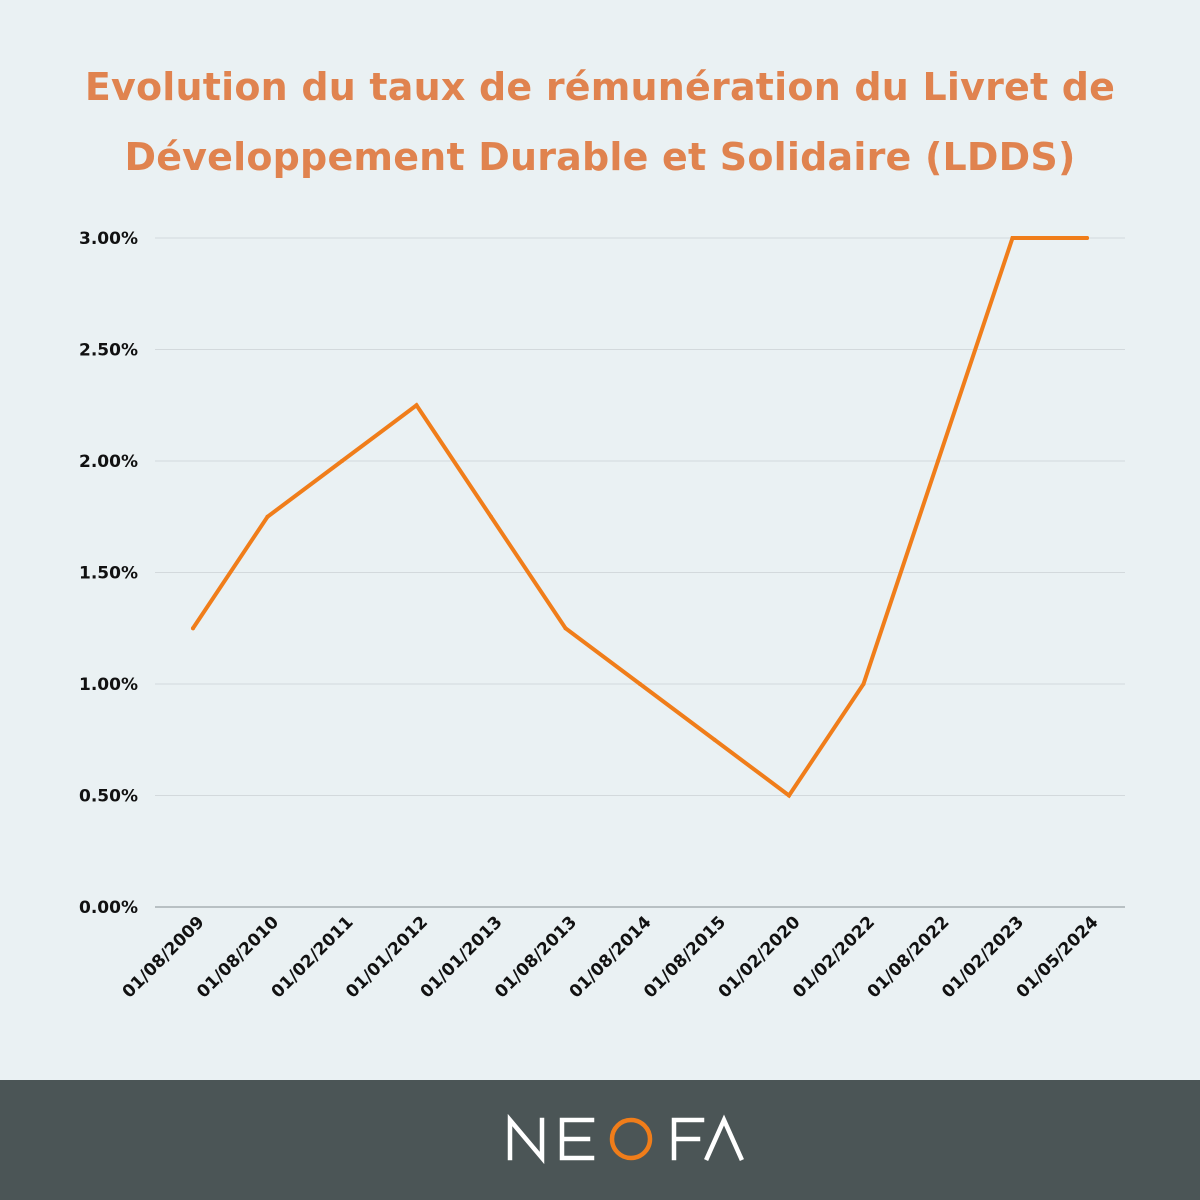  What do you see at coordinates (577, 1139) in the screenshot?
I see `logo-letter-e` at bounding box center [577, 1139].